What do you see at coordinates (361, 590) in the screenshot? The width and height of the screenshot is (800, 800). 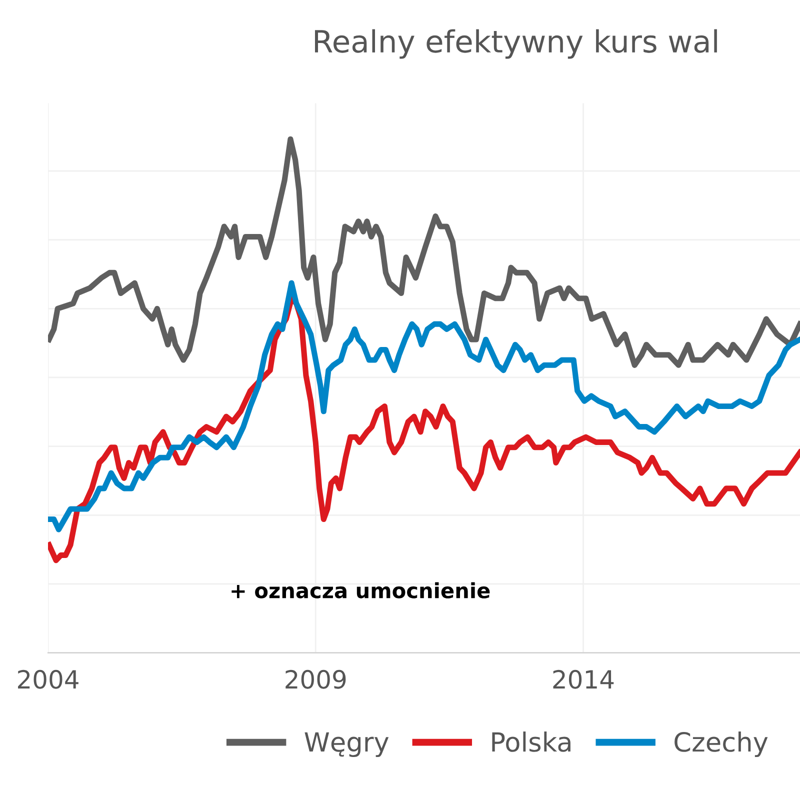 I see `annotation: + oznacza umocnienie` at bounding box center [361, 590].